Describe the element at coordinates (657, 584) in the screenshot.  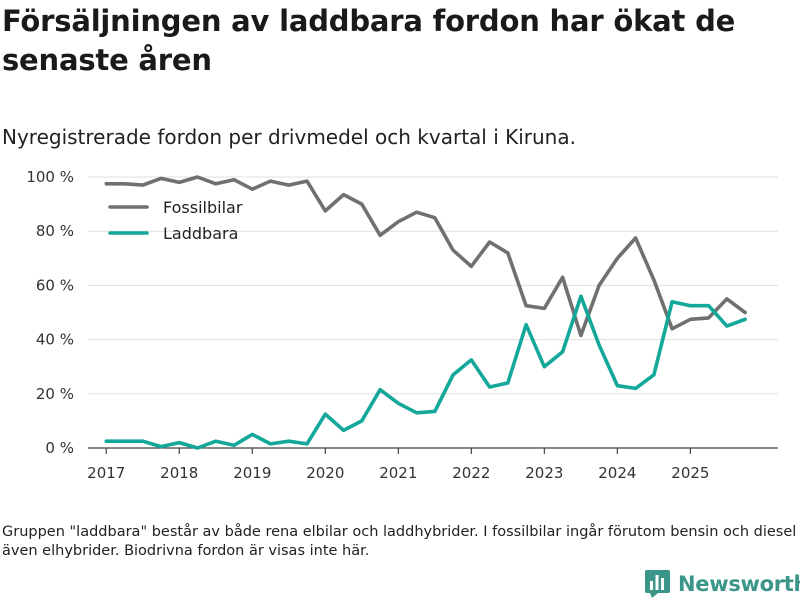
I see `newsworthy-logo-icon` at that location.